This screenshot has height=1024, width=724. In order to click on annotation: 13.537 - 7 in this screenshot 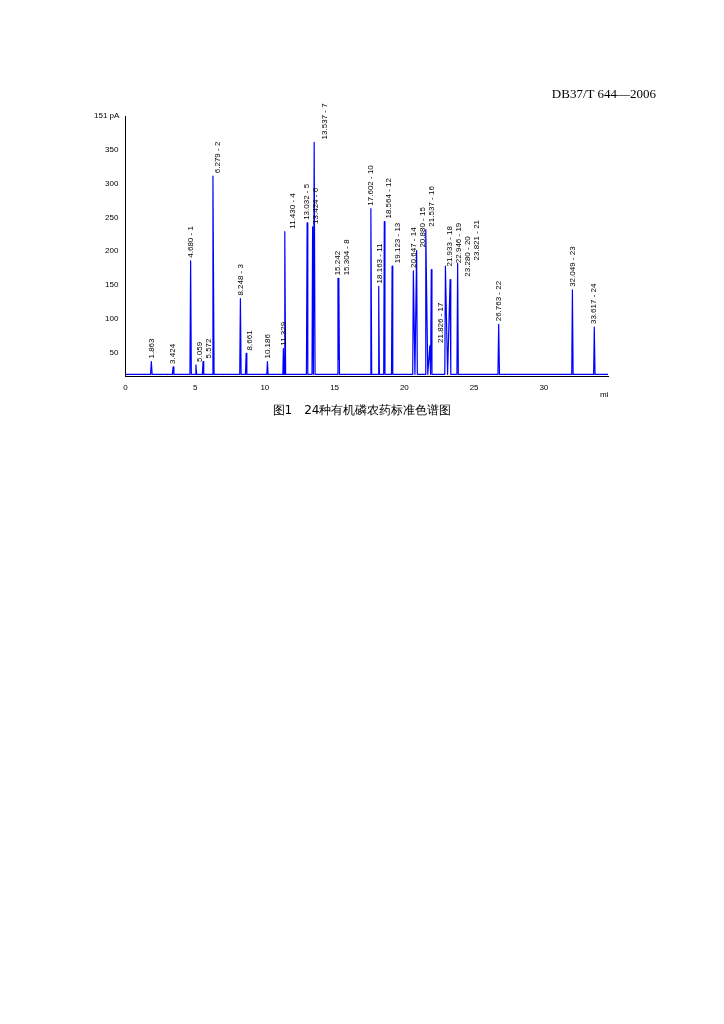, I will do `click(325, 121)`.